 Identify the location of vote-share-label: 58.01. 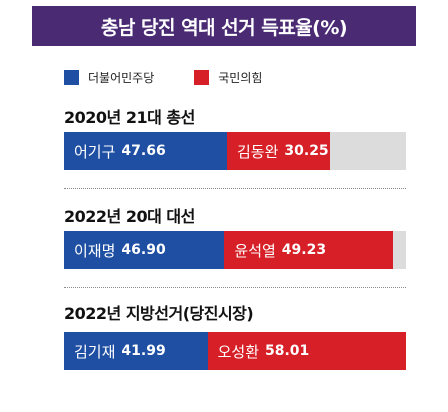
(287, 351).